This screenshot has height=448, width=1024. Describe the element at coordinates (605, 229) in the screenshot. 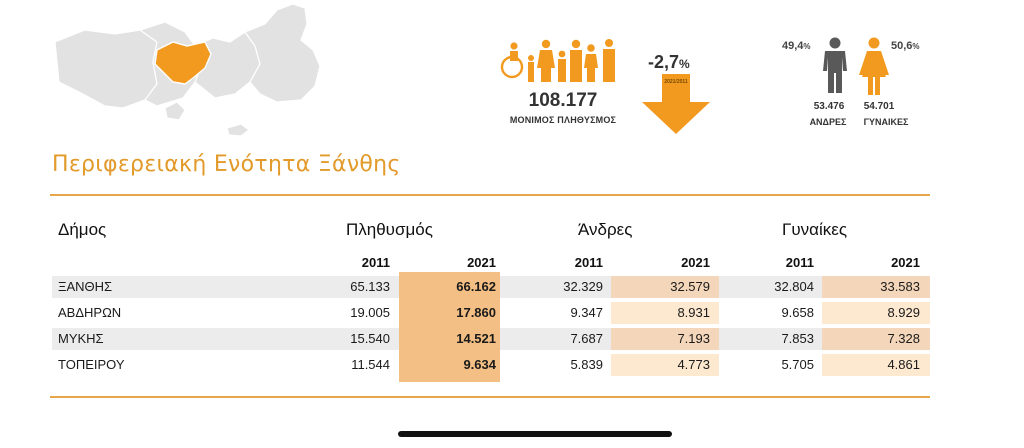

I see `col-header-men: Άνδρες` at that location.